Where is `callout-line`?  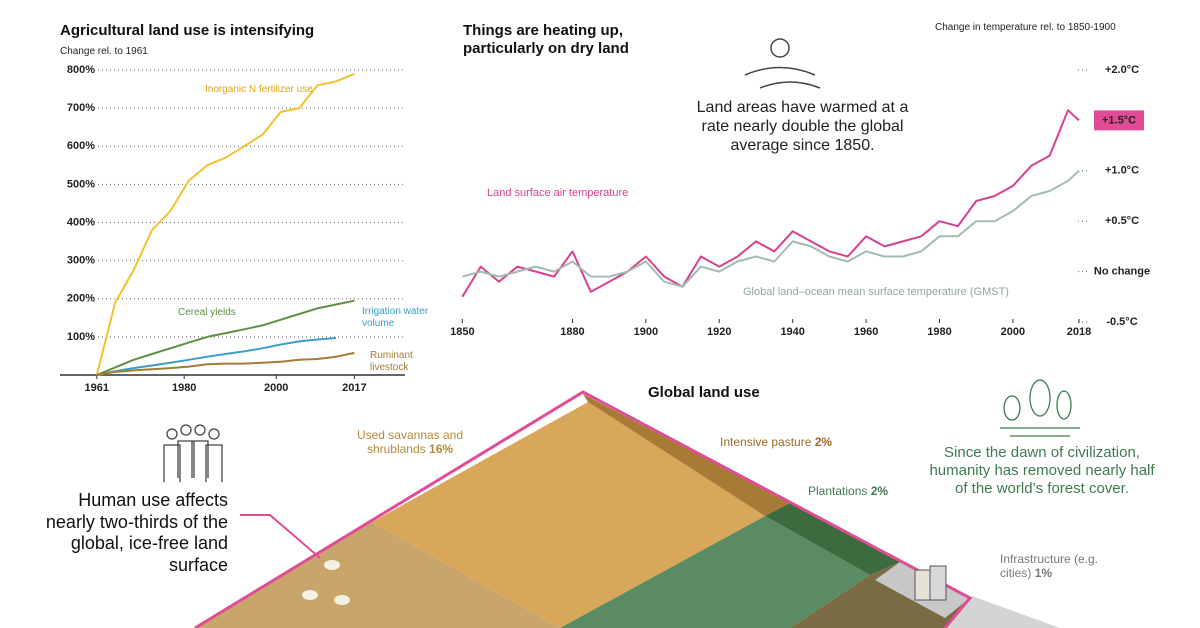
callout-line is located at coordinates (280, 536).